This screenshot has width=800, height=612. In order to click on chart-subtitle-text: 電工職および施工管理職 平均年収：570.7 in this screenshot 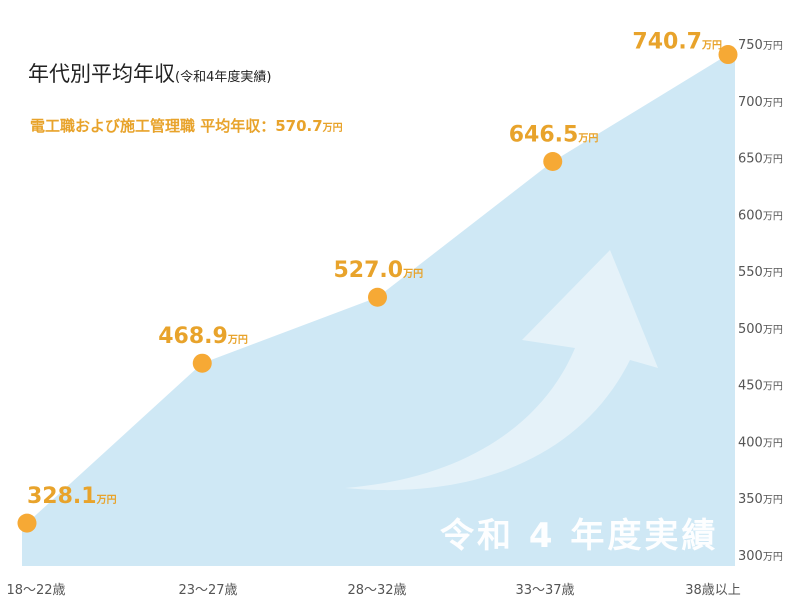, I will do `click(176, 126)`.